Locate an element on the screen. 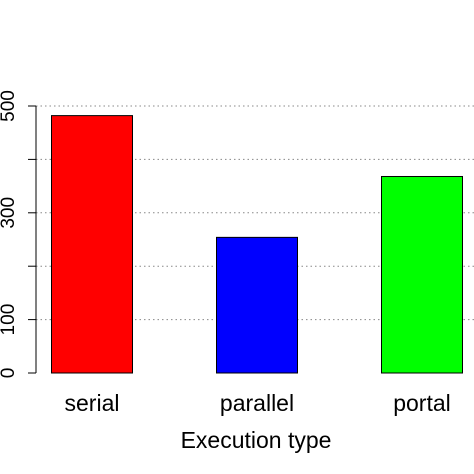 Image resolution: width=474 pixels, height=474 pixels. category-label-parallel: parallel is located at coordinates (257, 403).